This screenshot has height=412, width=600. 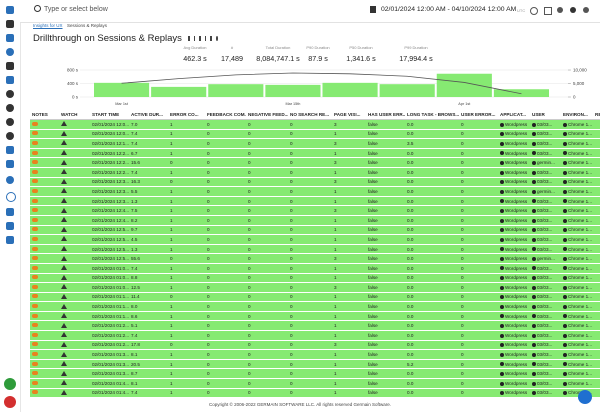 What do you see at coordinates (545, 115) in the screenshot?
I see `column-header: USER` at bounding box center [545, 115].